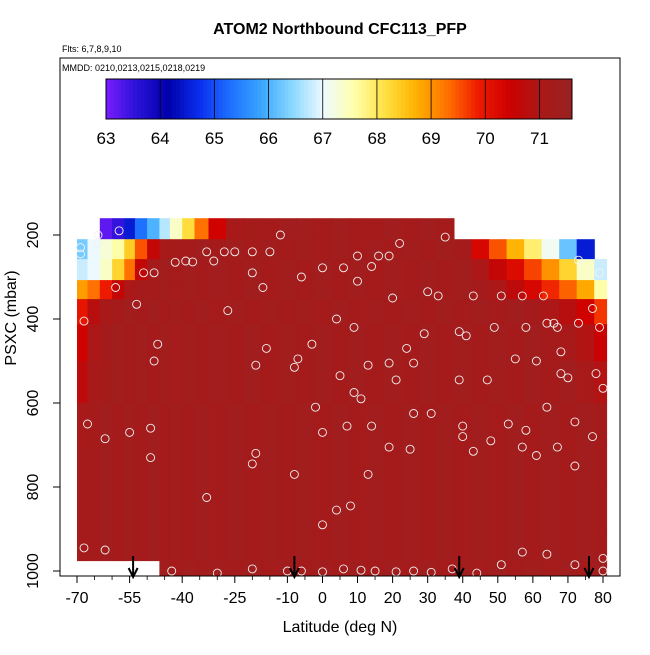 The image size is (650, 655). What do you see at coordinates (376, 138) in the screenshot?
I see `colorbar-tick-label: 68` at bounding box center [376, 138].